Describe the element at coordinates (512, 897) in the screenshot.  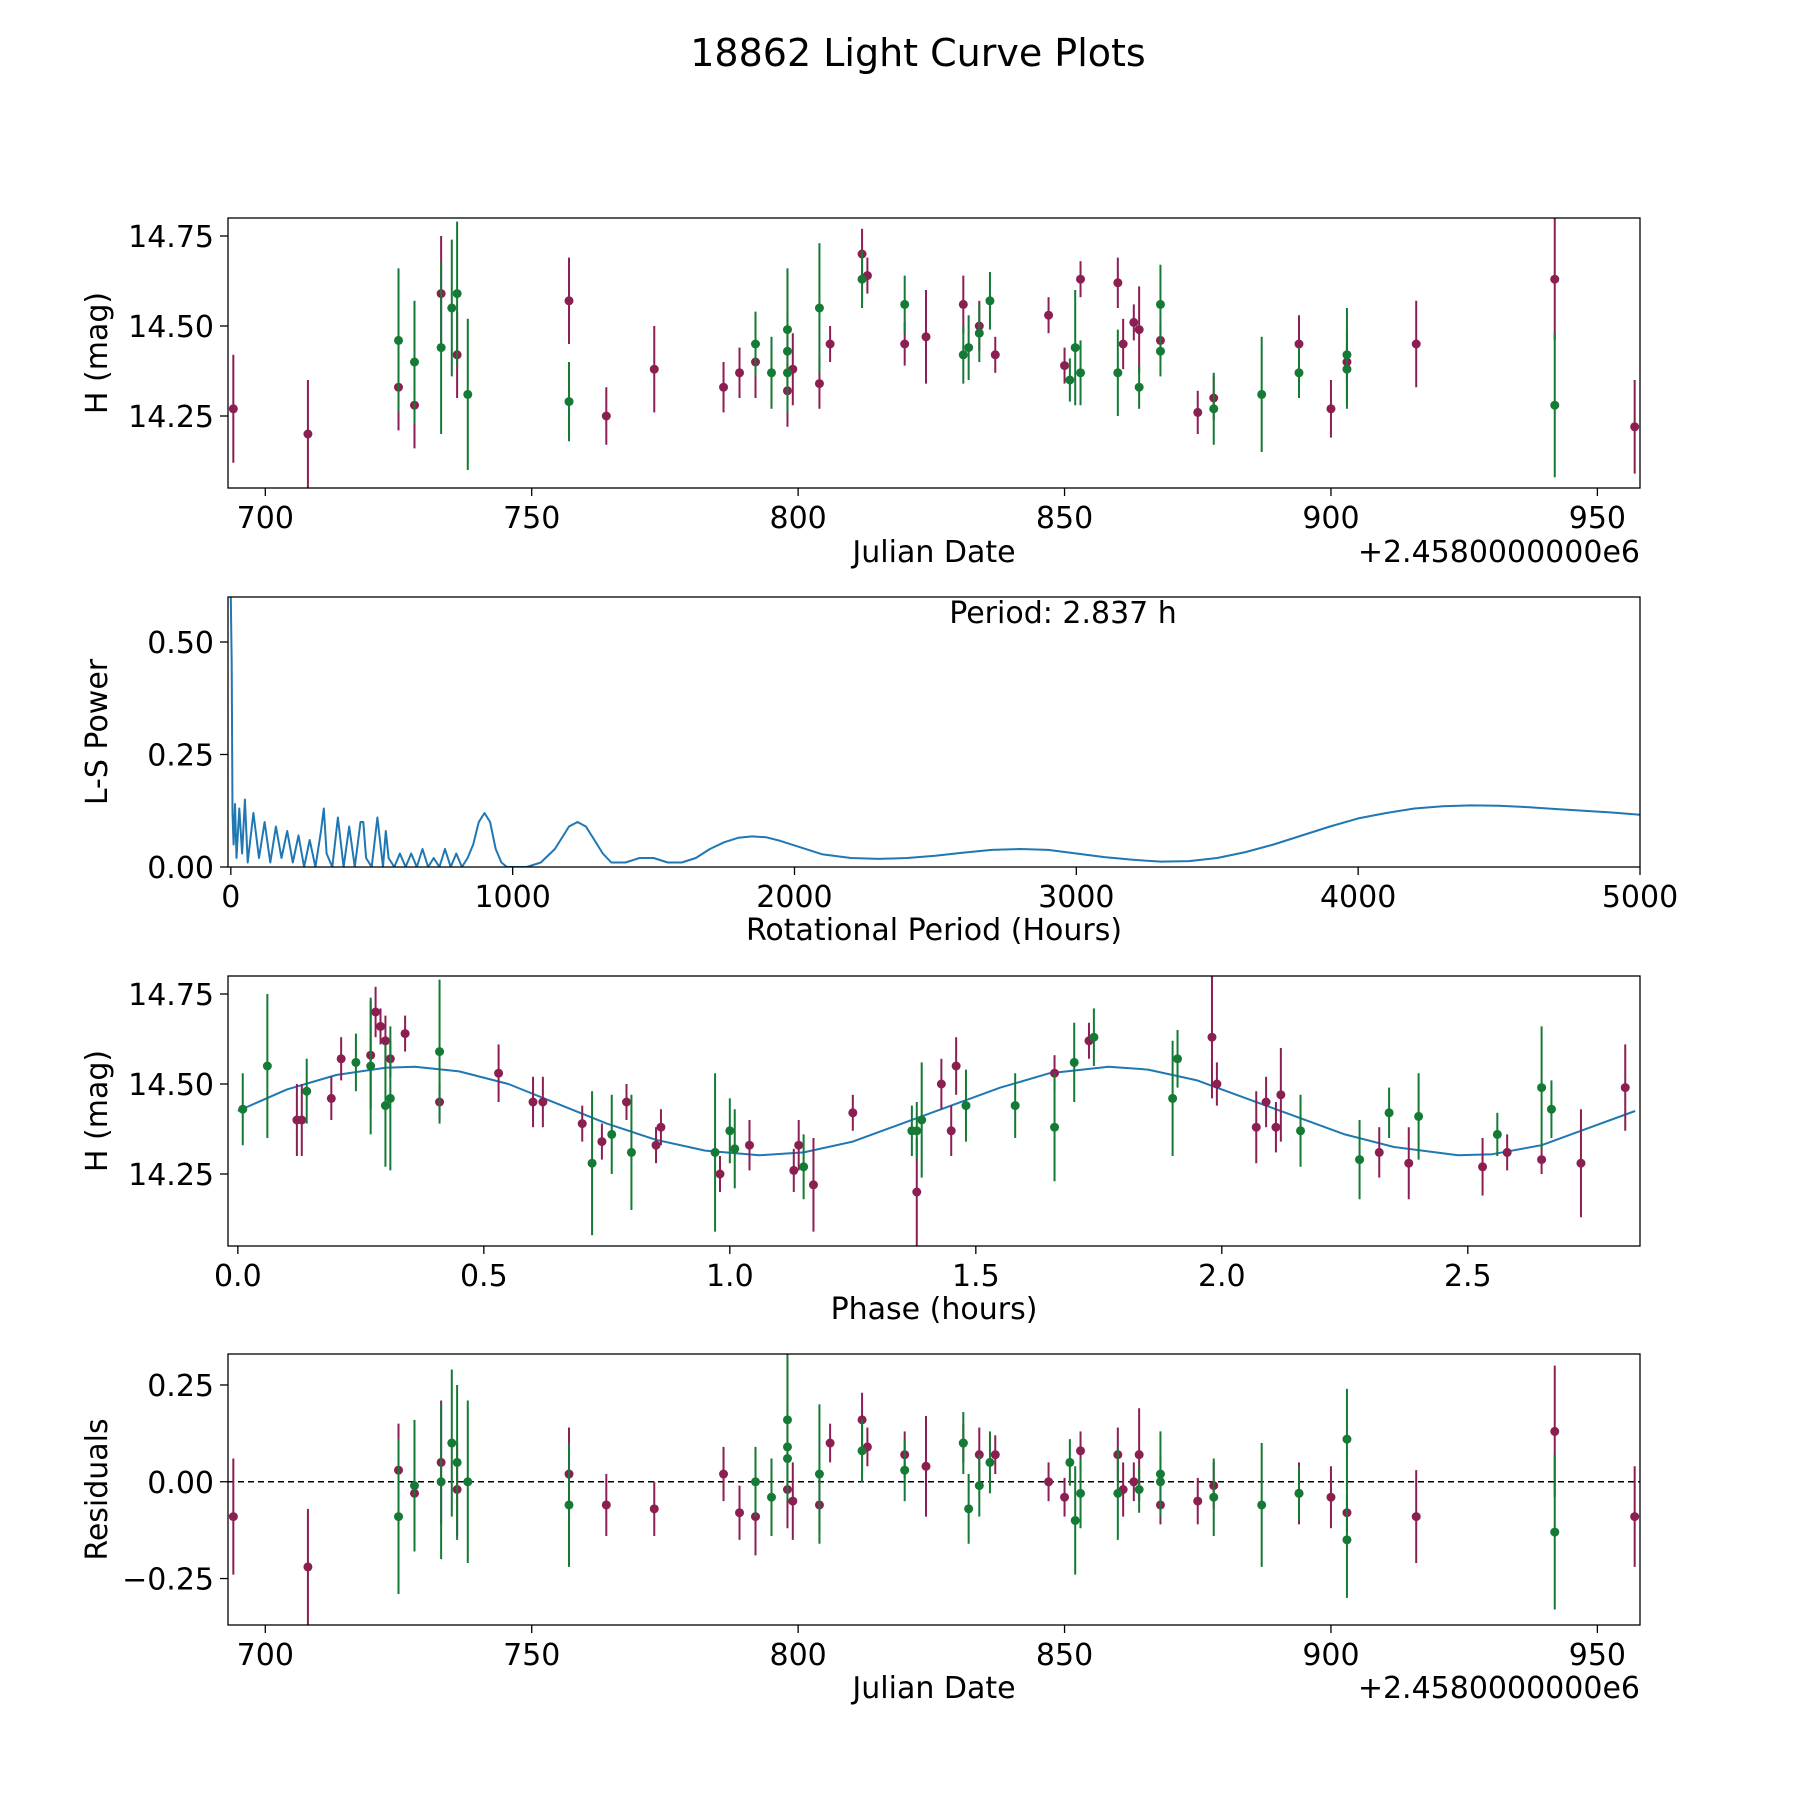
I see `x-tick-label: 1000` at that location.